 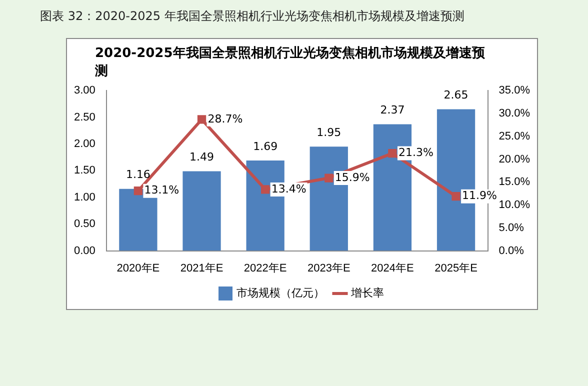 I want to click on y2-tick-label: 5.0%, so click(x=511, y=228).